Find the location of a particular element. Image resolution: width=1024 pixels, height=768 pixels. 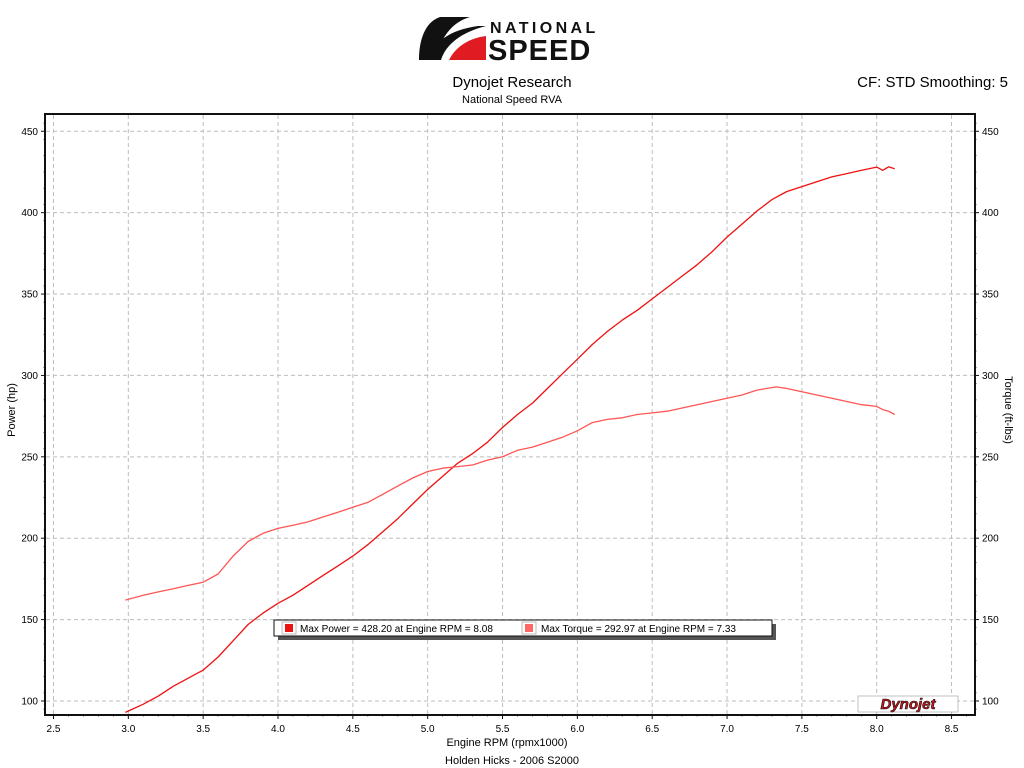

dynojet-badge: Dynojet is located at coordinates (908, 704).